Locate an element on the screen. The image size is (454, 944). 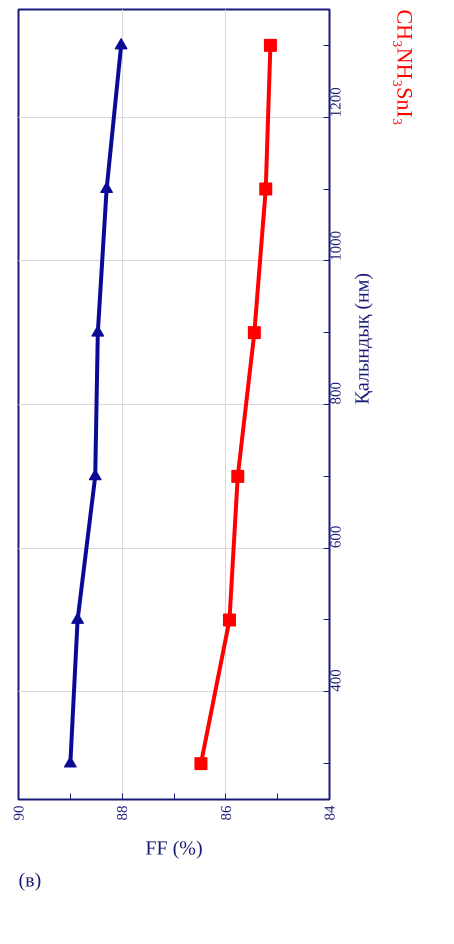
text: CH₃NH₃SnI₃ is located at coordinates (405, 68).